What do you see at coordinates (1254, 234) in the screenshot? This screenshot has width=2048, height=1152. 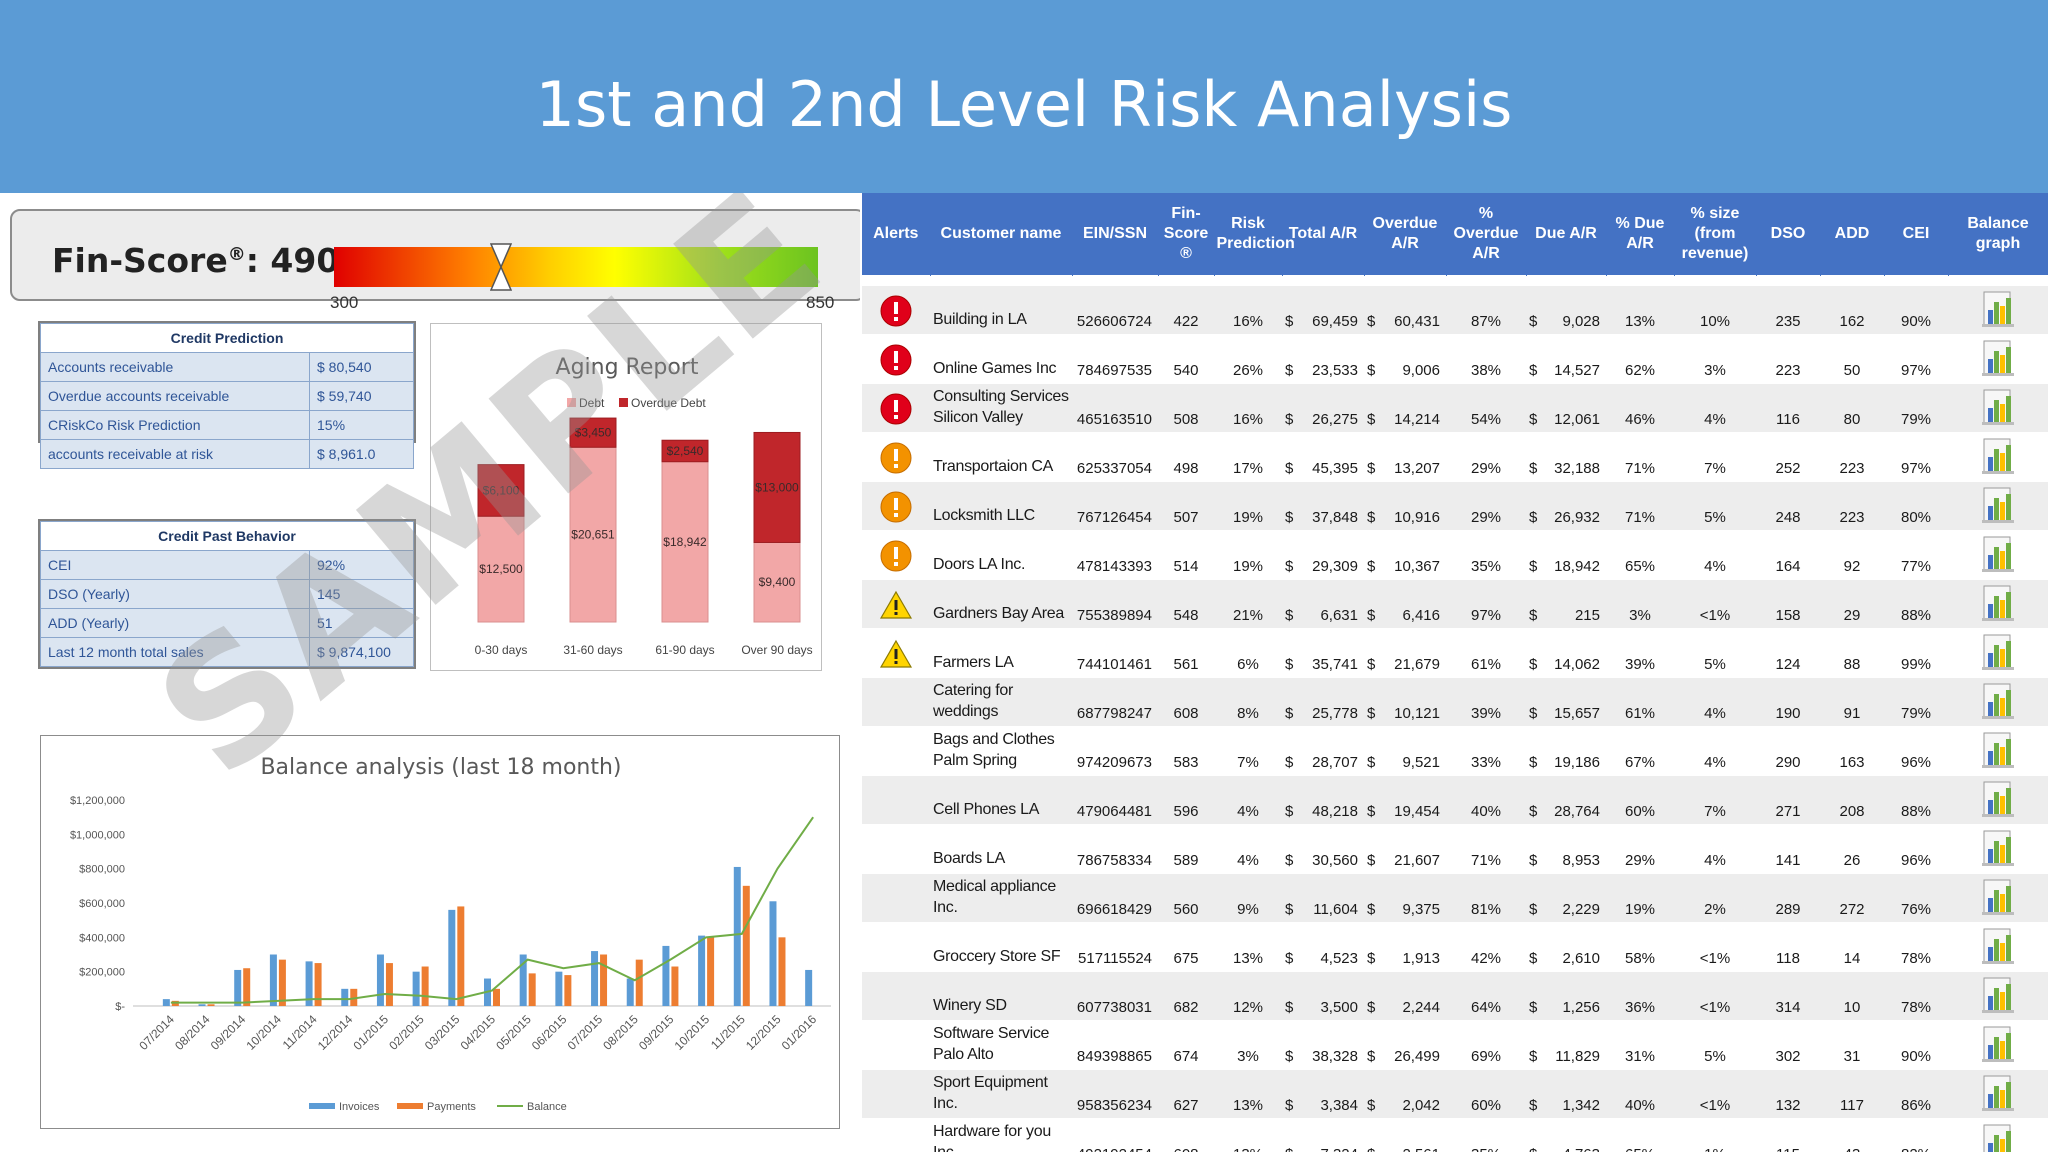 I see `column-header: Risk Prediction` at bounding box center [1254, 234].